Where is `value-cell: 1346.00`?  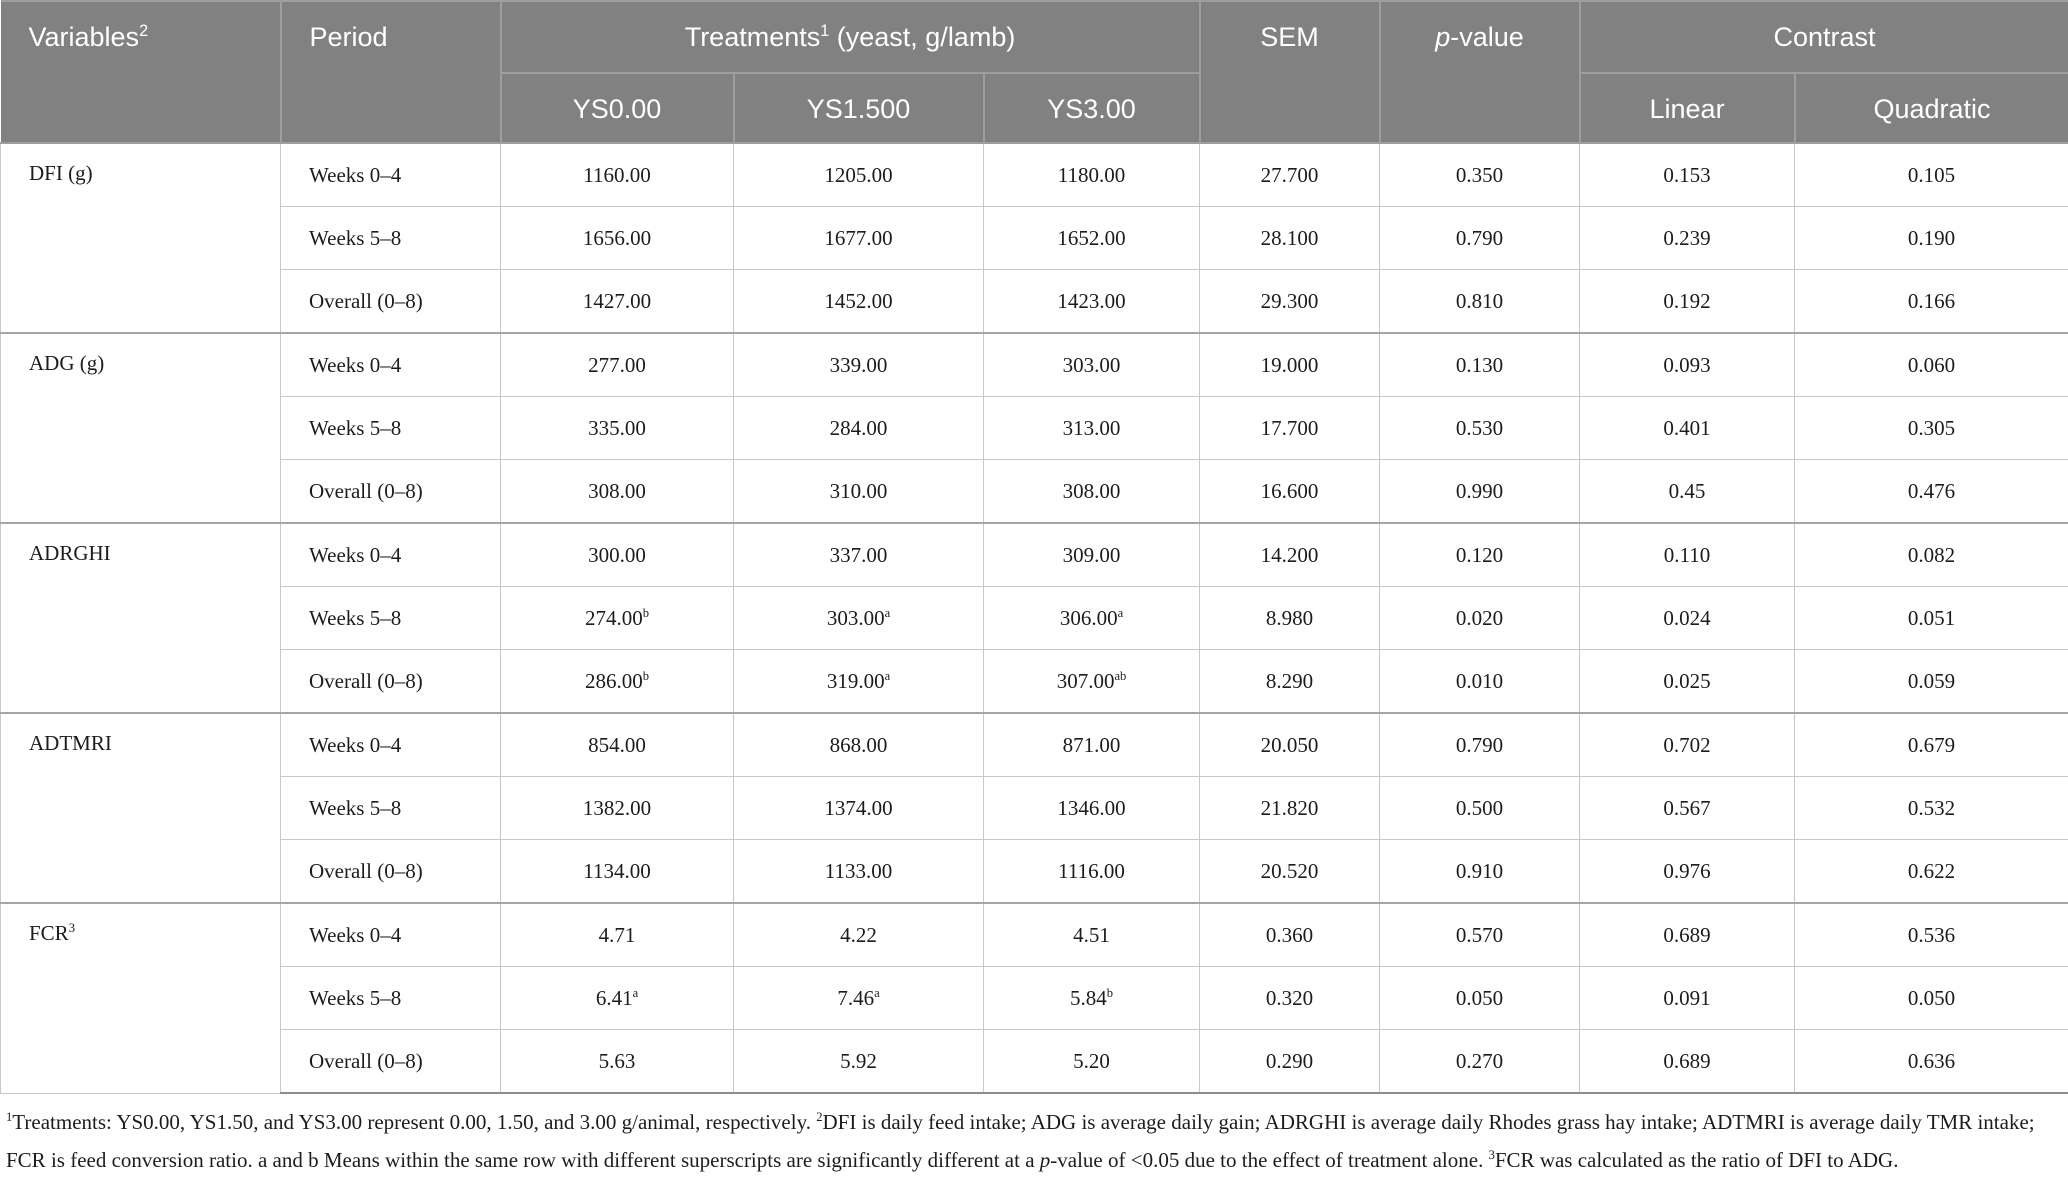 value-cell: 1346.00 is located at coordinates (1091, 808).